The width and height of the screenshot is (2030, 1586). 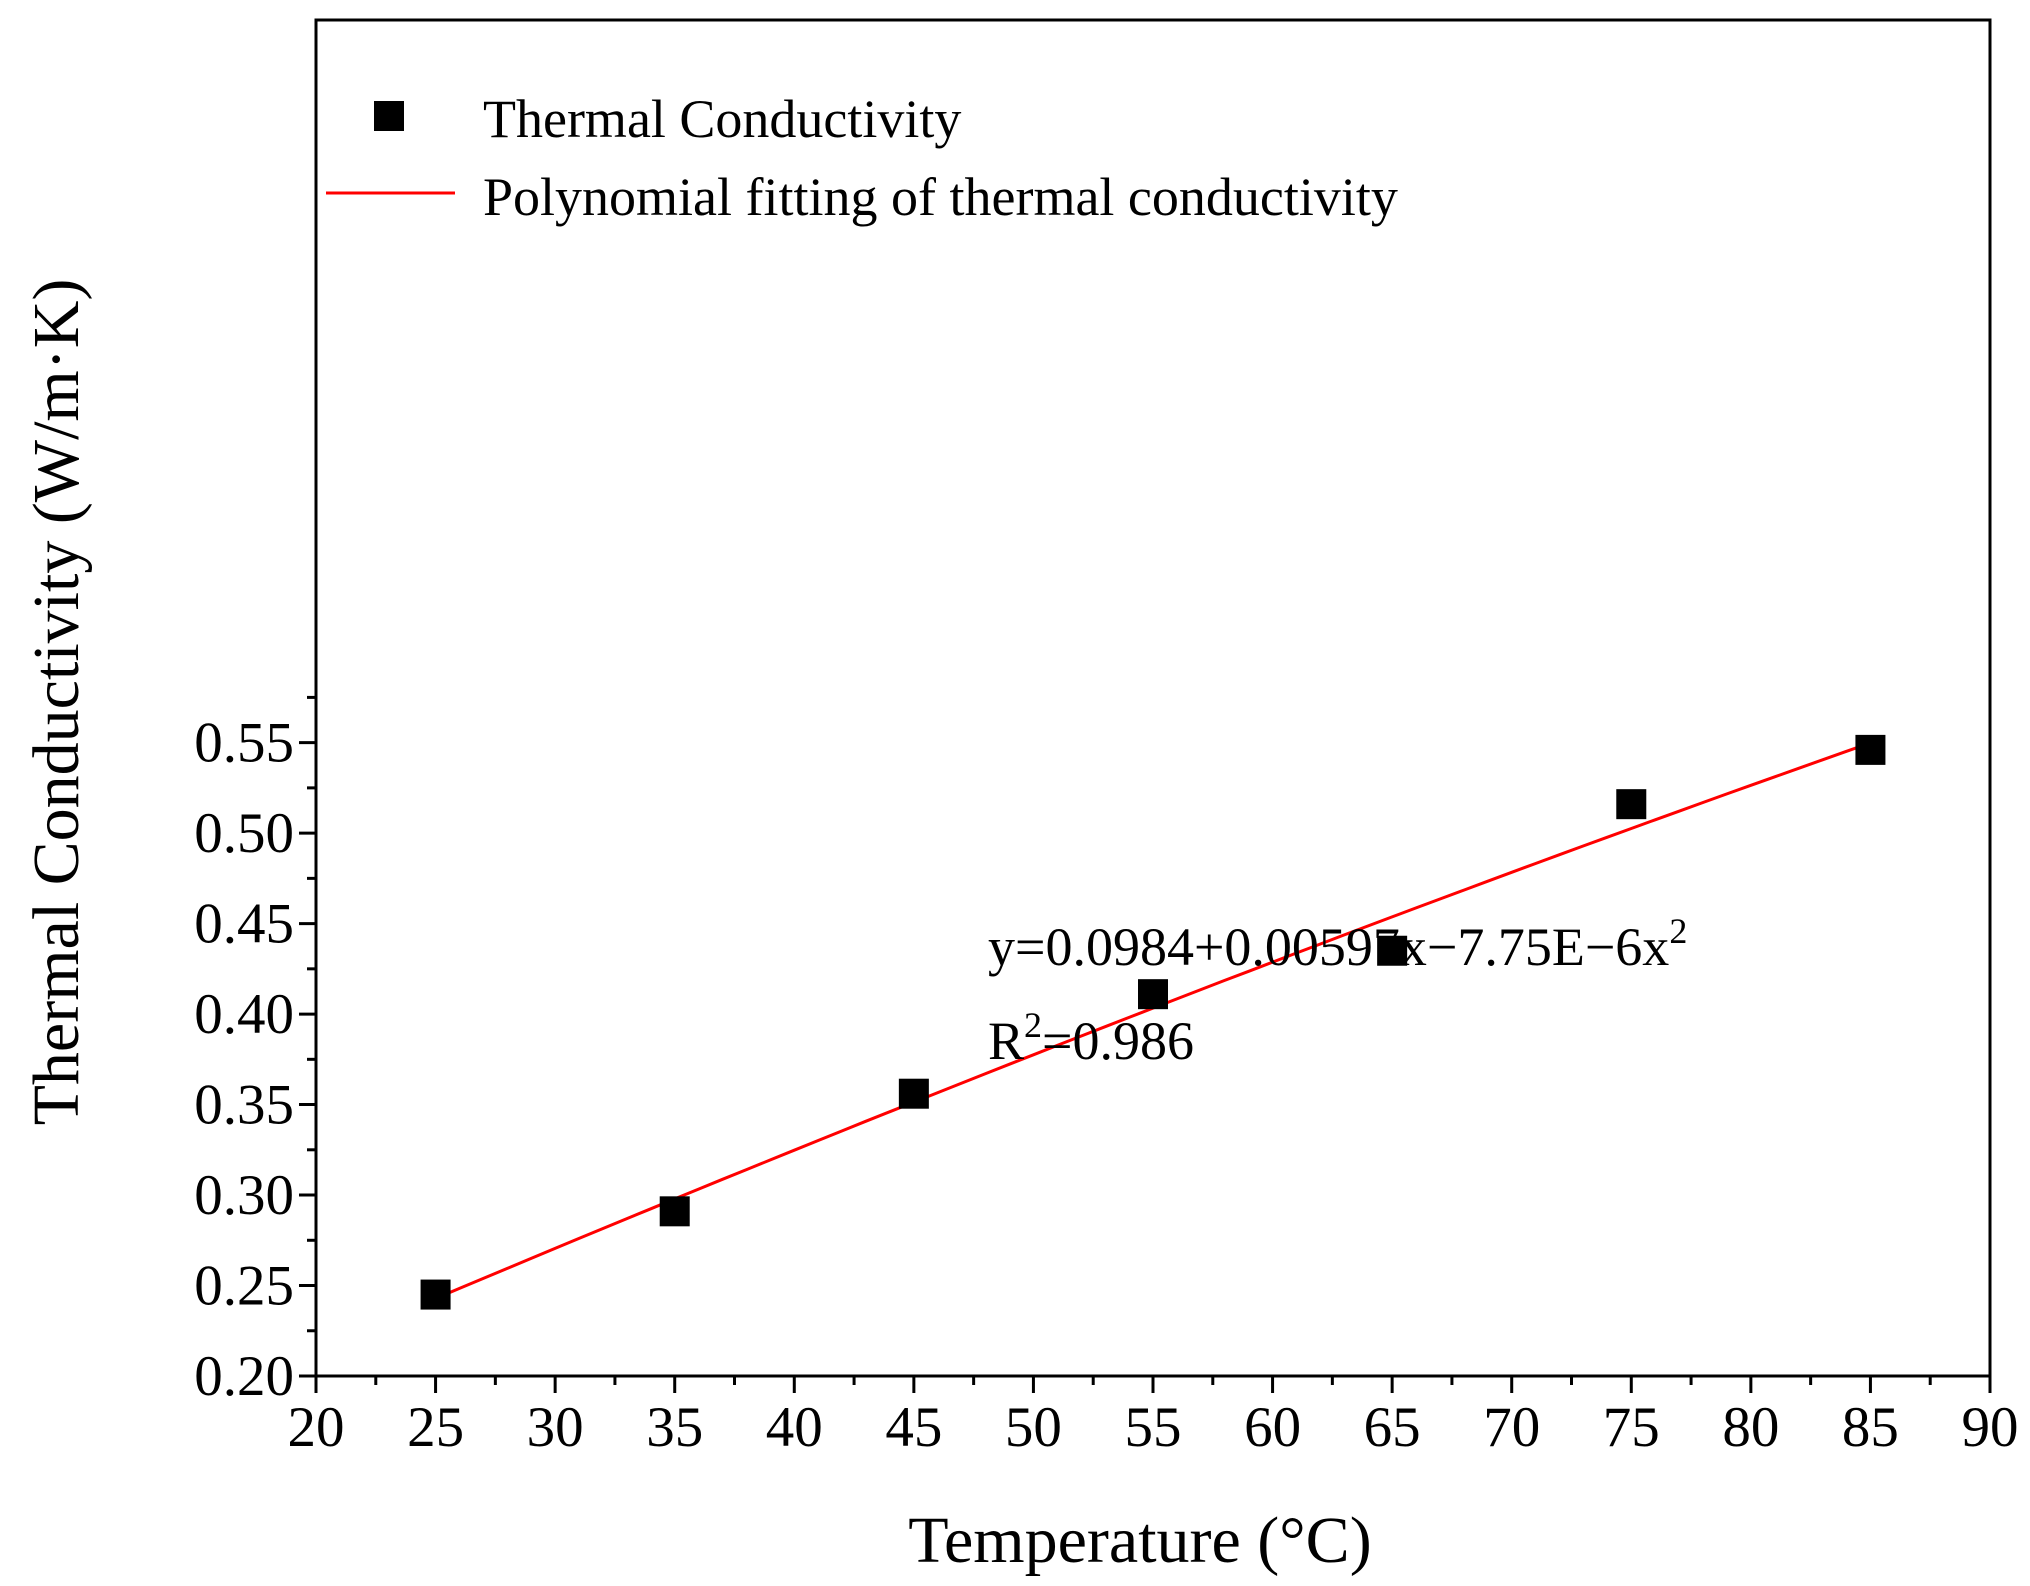 What do you see at coordinates (1006, 1041) in the screenshot?
I see `r-squared-symbol: R` at bounding box center [1006, 1041].